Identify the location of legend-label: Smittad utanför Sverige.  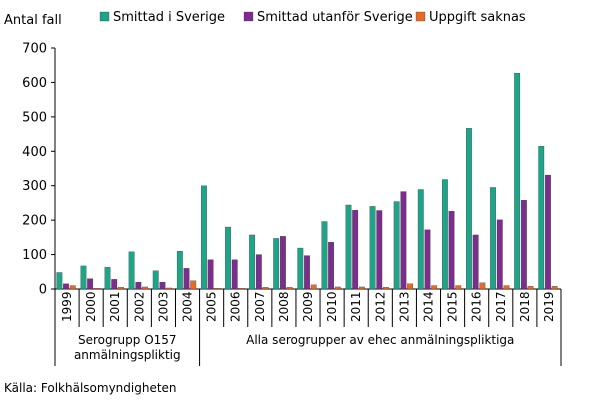
(335, 17).